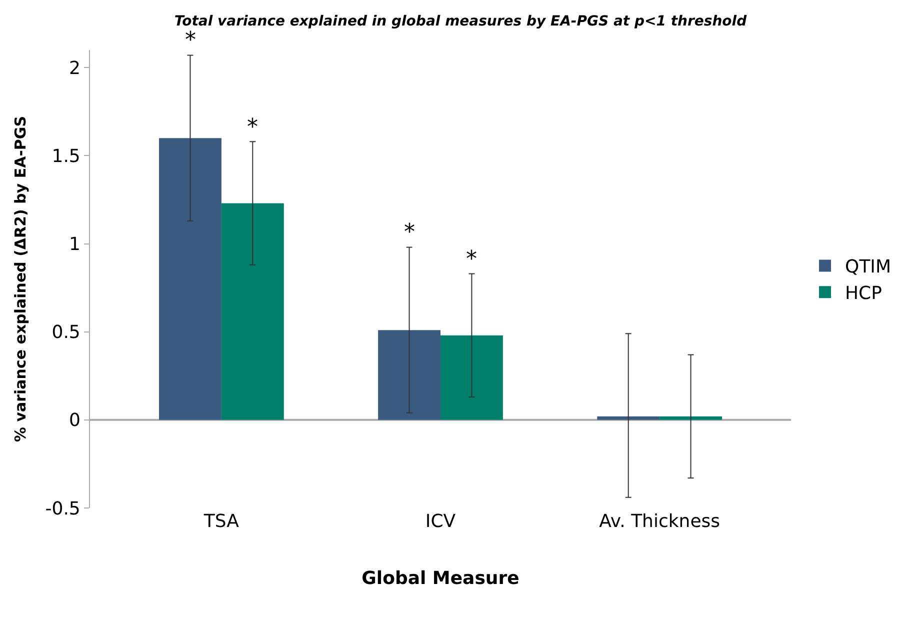 This screenshot has height=618, width=921. What do you see at coordinates (440, 521) in the screenshot?
I see `x-tick-label: ICV` at bounding box center [440, 521].